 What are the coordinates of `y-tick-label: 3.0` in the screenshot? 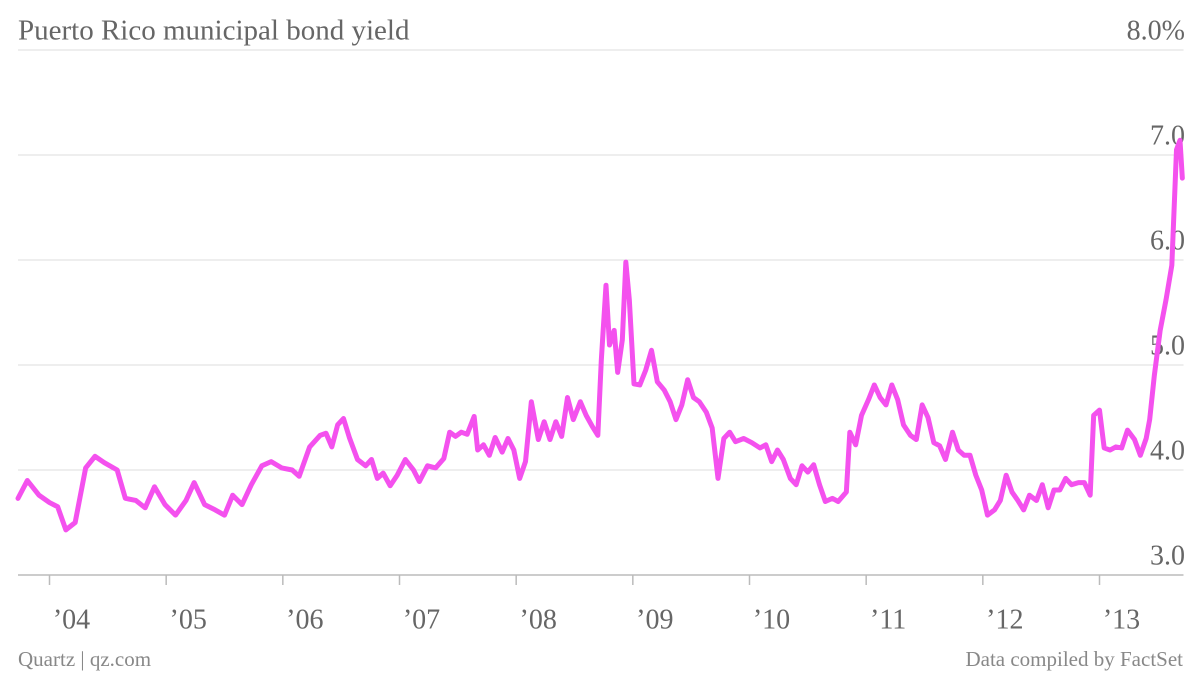 It's located at (1167, 555).